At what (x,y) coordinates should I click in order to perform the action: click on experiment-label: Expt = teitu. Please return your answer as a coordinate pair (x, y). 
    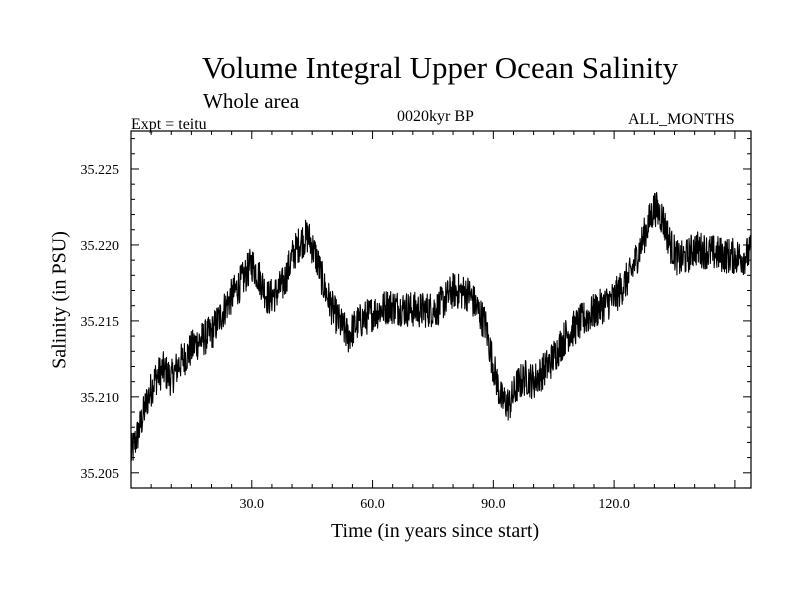
    Looking at the image, I should click on (169, 124).